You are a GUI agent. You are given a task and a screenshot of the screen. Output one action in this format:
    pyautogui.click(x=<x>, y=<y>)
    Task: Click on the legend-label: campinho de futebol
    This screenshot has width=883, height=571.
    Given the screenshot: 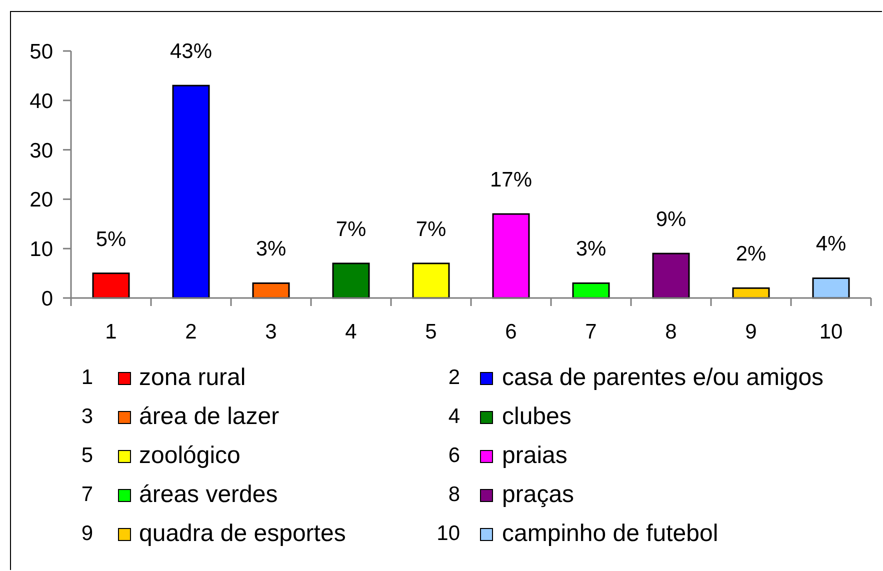 What is the action you would take?
    pyautogui.click(x=610, y=534)
    